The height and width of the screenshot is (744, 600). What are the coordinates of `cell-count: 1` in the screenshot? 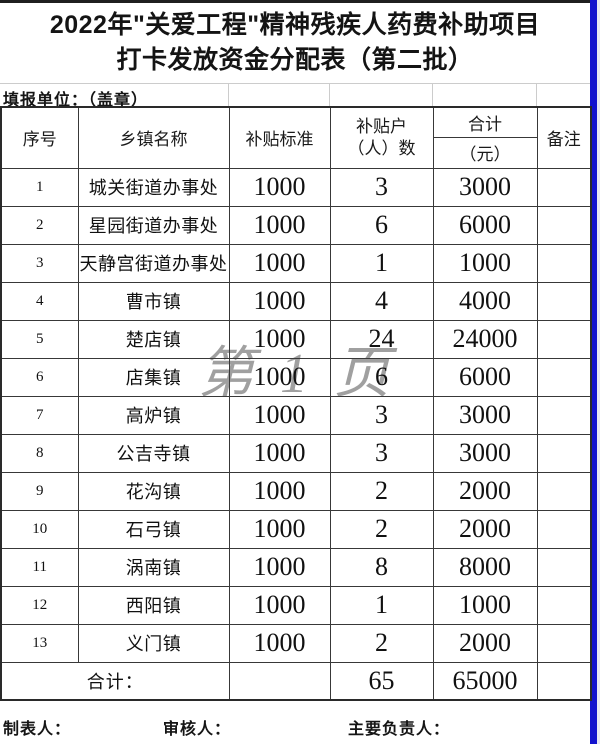 It's located at (381, 605).